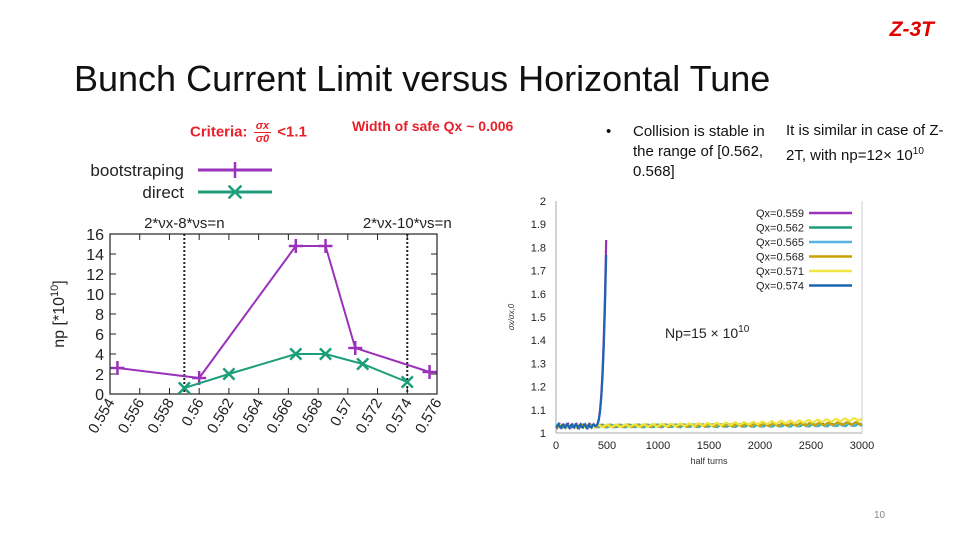 This screenshot has height=540, width=960. Describe the element at coordinates (709, 446) in the screenshot. I see `x-tick-label: 1500` at that location.